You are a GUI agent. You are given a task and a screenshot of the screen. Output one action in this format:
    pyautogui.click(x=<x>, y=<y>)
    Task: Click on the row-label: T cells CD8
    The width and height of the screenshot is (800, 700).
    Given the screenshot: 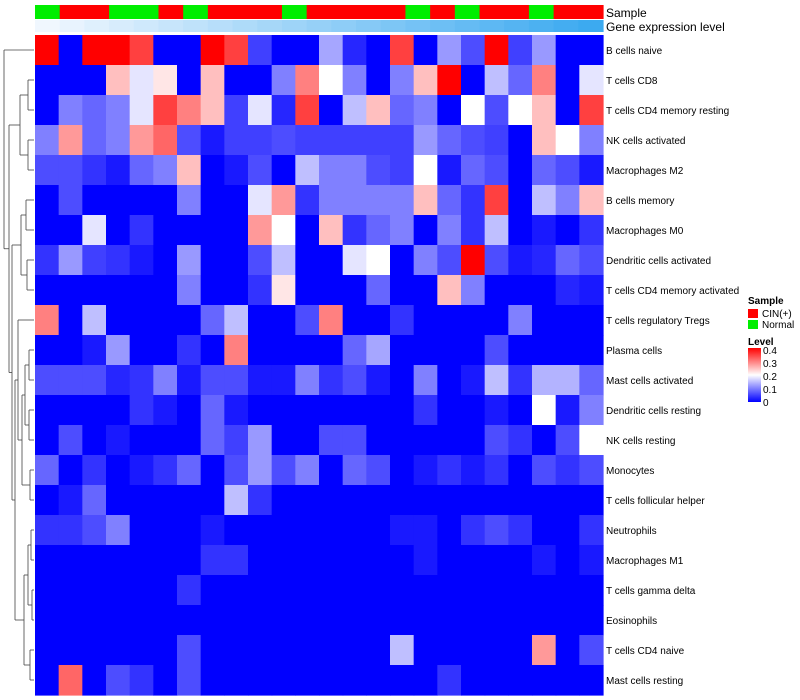 What is the action you would take?
    pyautogui.click(x=632, y=81)
    